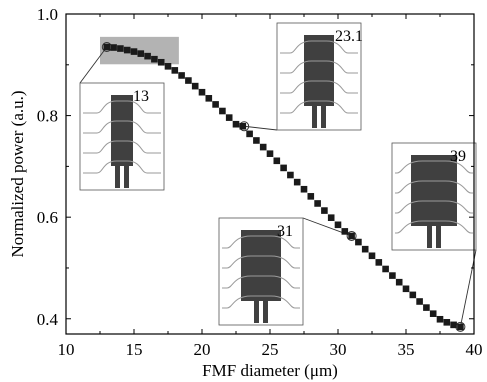 This screenshot has width=487, height=382. What do you see at coordinates (66, 349) in the screenshot?
I see `x-tick-label: 10` at bounding box center [66, 349].